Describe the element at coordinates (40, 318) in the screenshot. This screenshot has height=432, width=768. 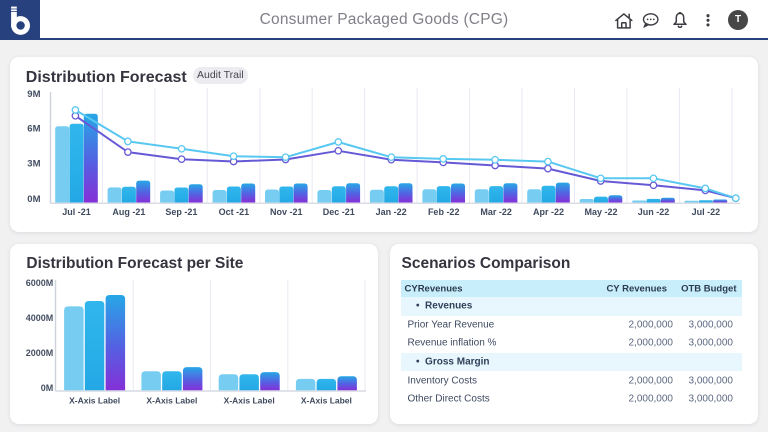
I see `svg-text: 4000M` at that location.